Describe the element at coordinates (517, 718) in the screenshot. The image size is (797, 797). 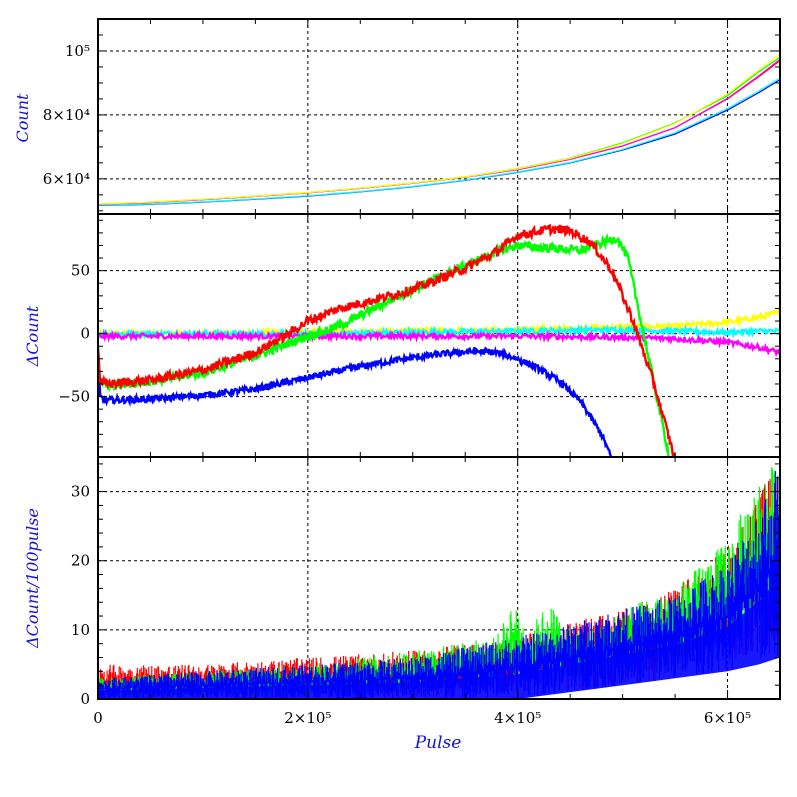
I see `x-tick-label: 4×10⁵` at that location.